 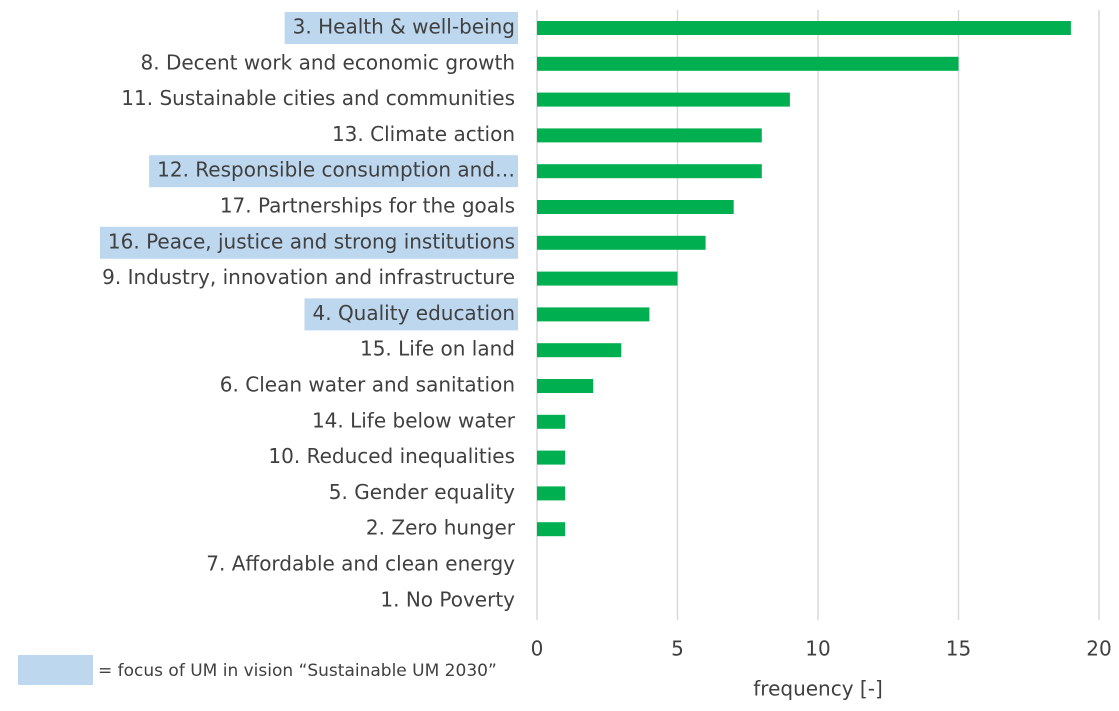 I want to click on x-tick-label: 0, so click(x=537, y=649).